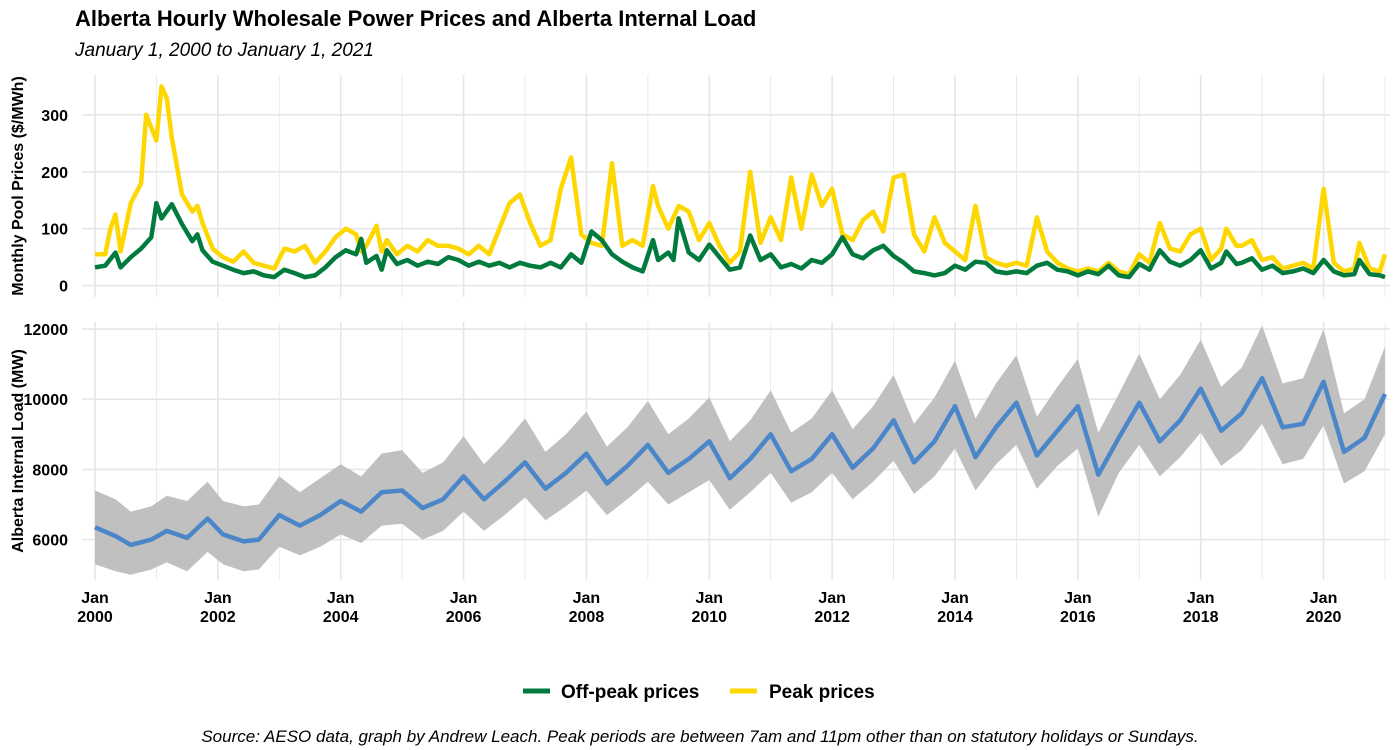 The height and width of the screenshot is (750, 1400). I want to click on x-tick-label-year: 2018, so click(1201, 617).